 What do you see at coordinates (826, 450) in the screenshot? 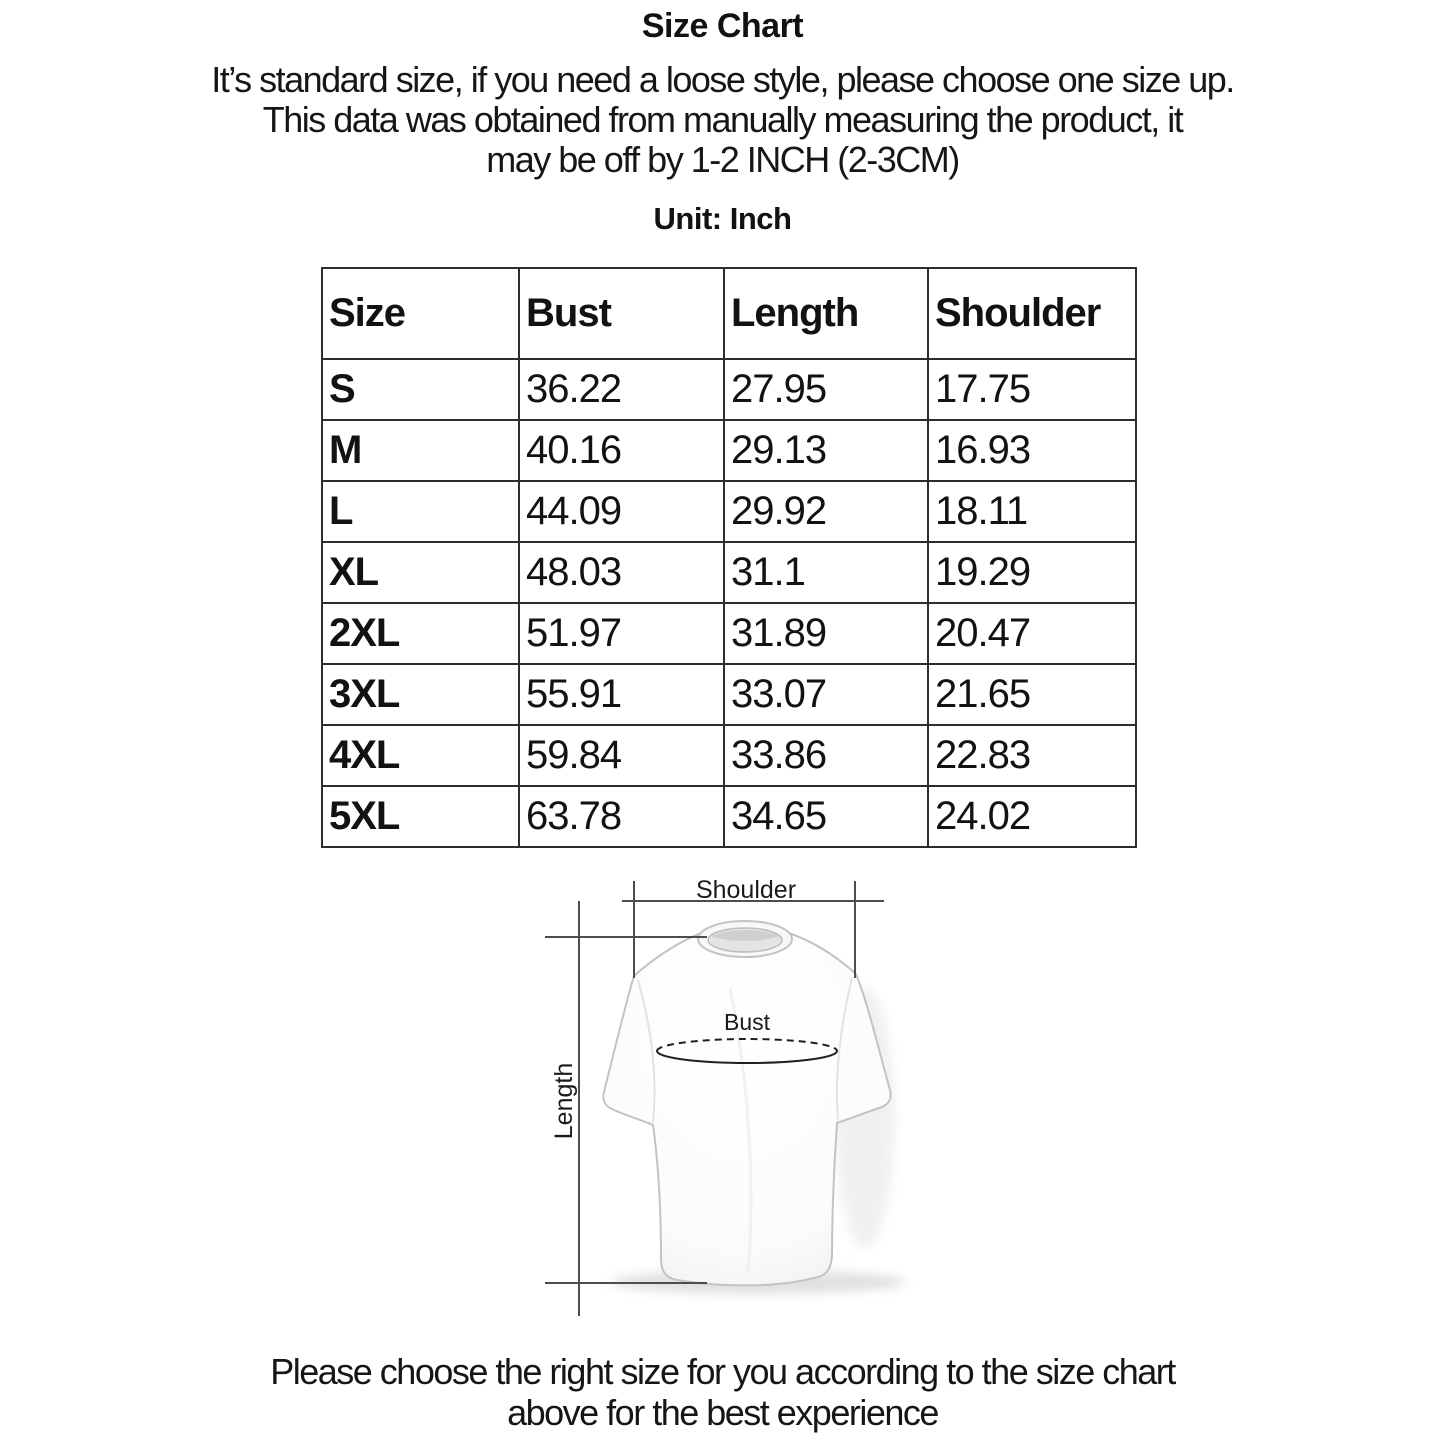
I see `length-cell: 29.13` at bounding box center [826, 450].